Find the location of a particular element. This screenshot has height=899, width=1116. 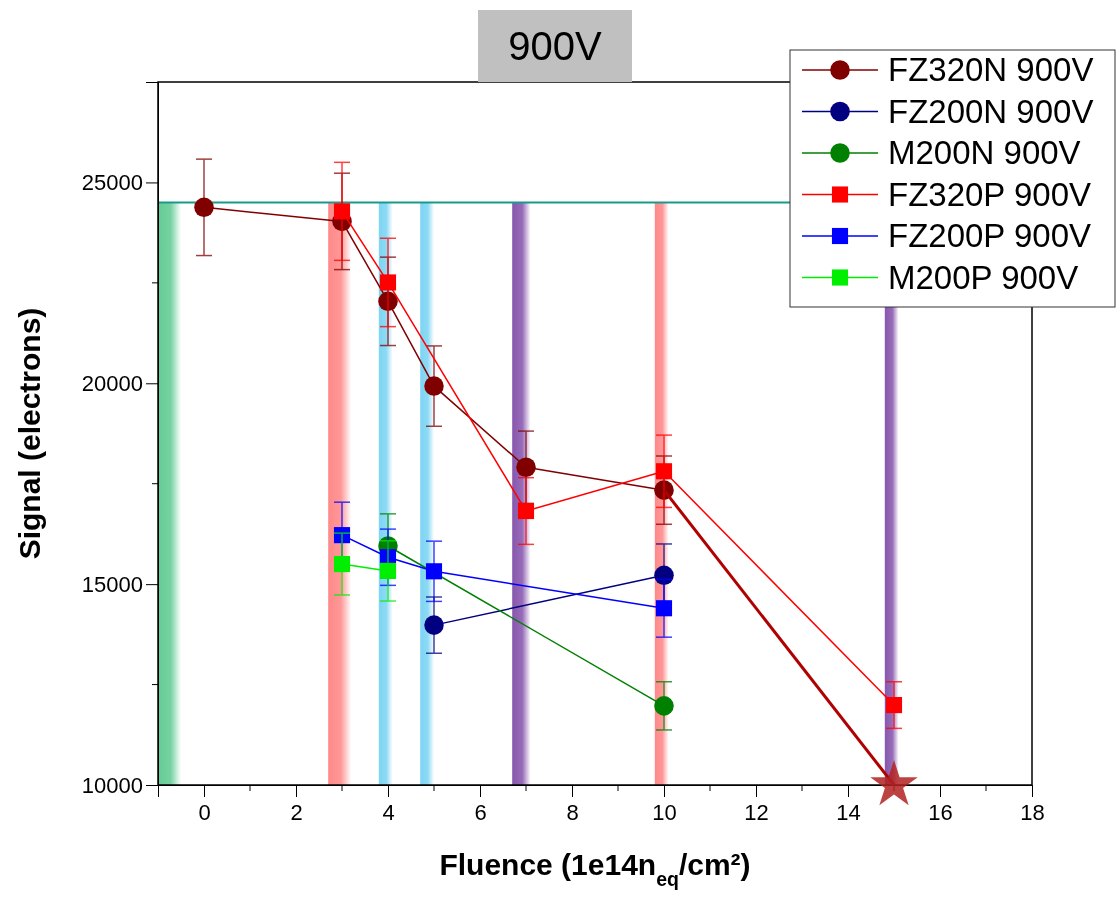

x-tick-label: 10 is located at coordinates (664, 812).